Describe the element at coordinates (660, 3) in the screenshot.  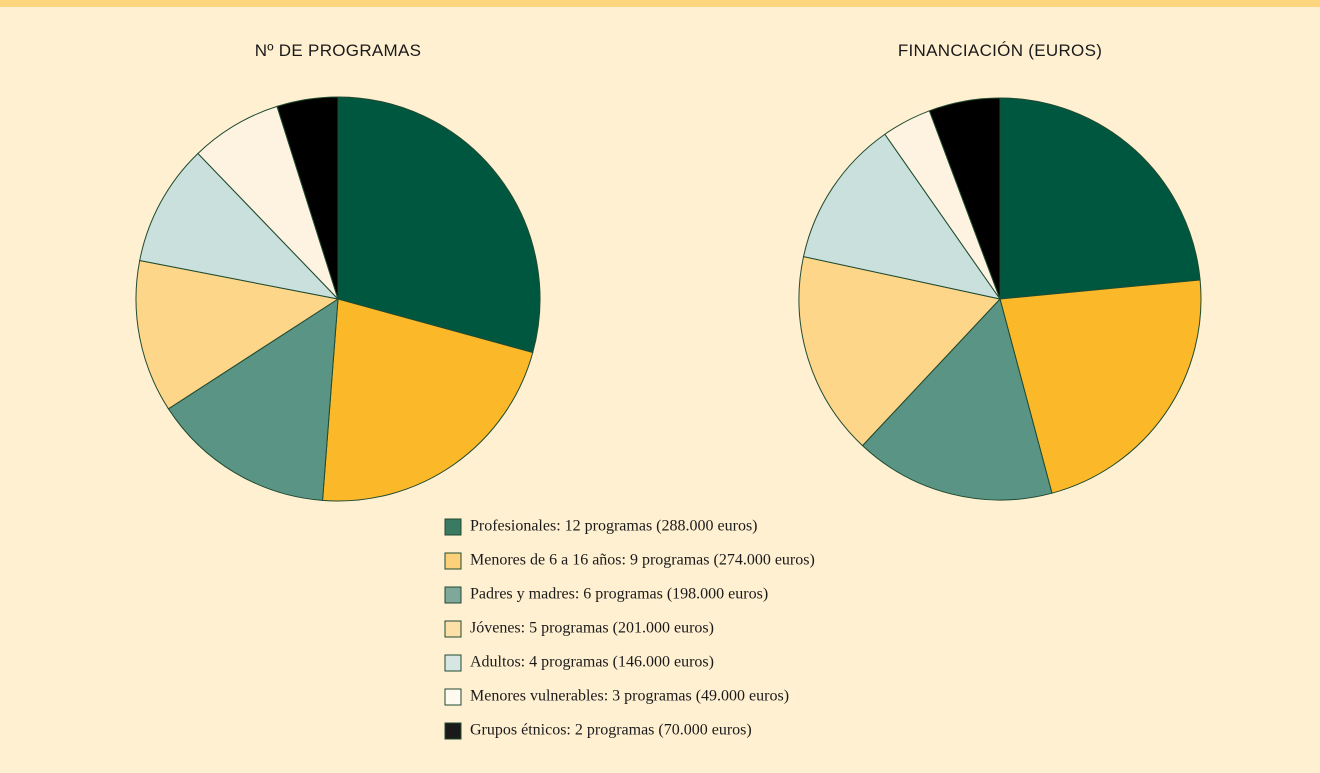
I see `top-strip` at that location.